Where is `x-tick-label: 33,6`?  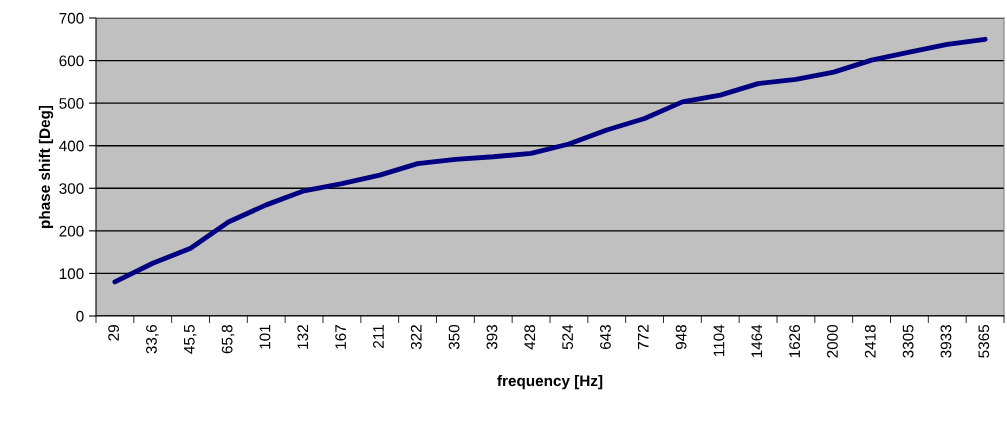 x-tick-label: 33,6 is located at coordinates (152, 339).